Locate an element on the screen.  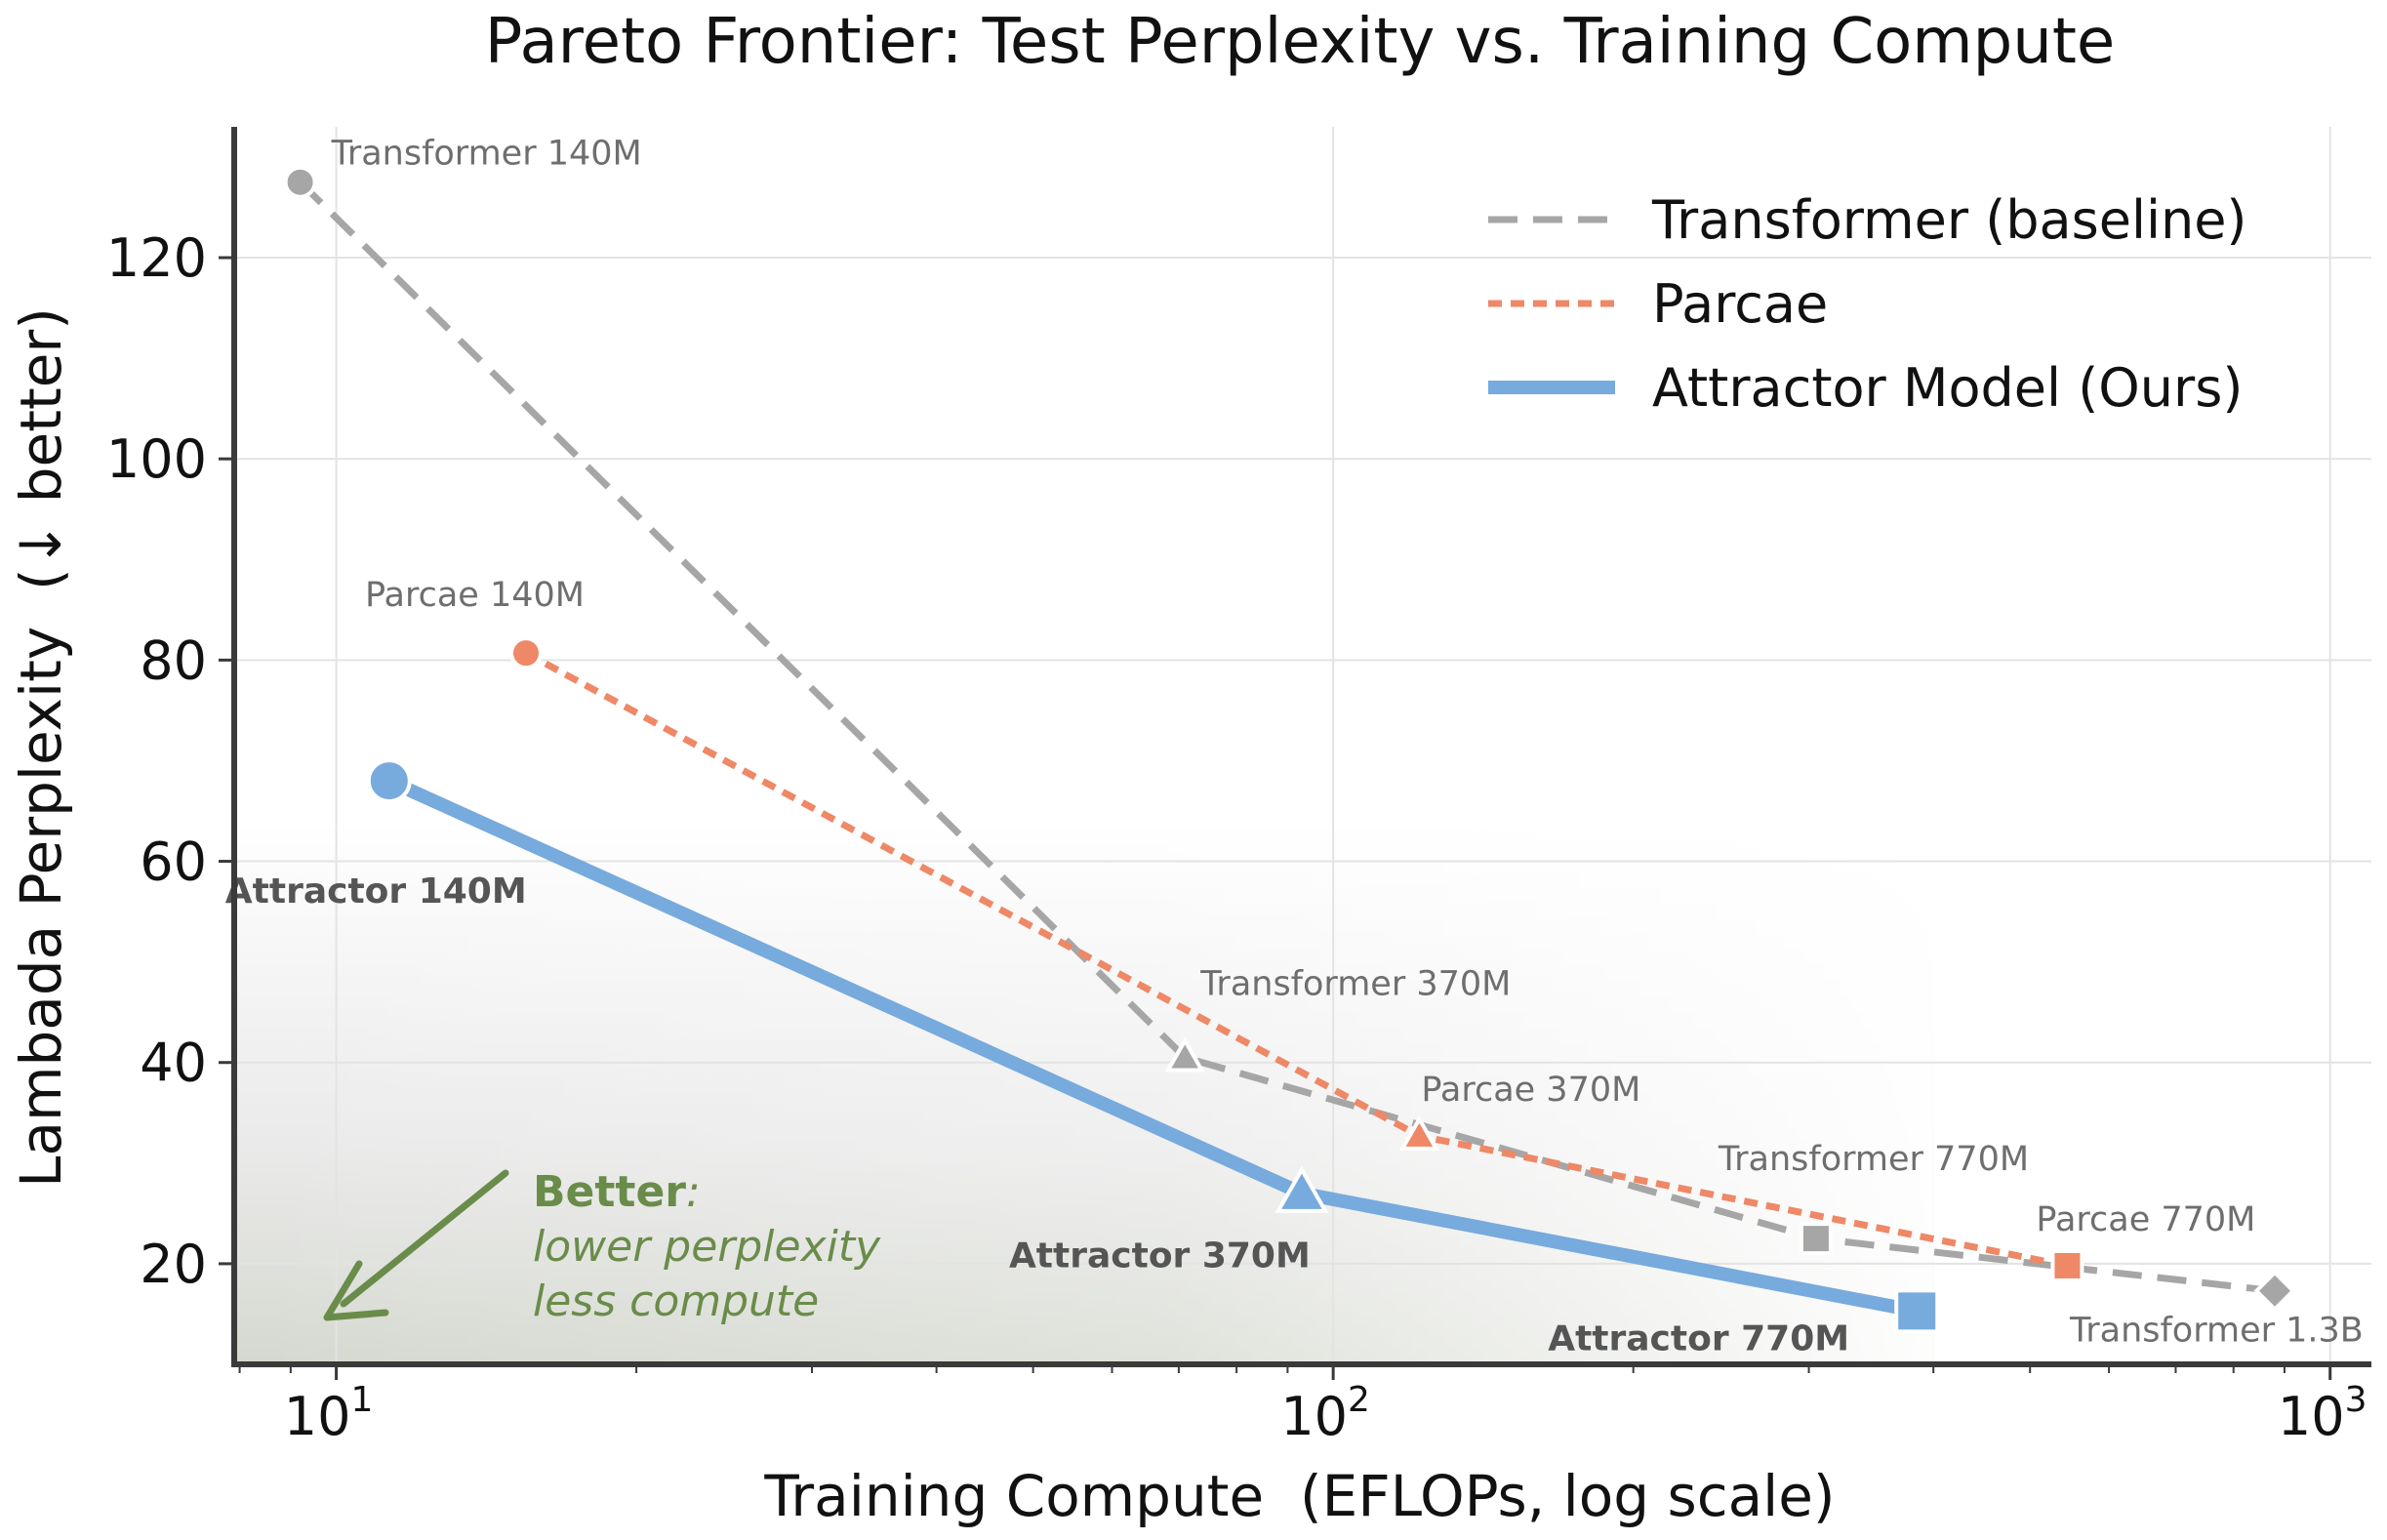
marker-parcae-370m is located at coordinates (1419, 1132).